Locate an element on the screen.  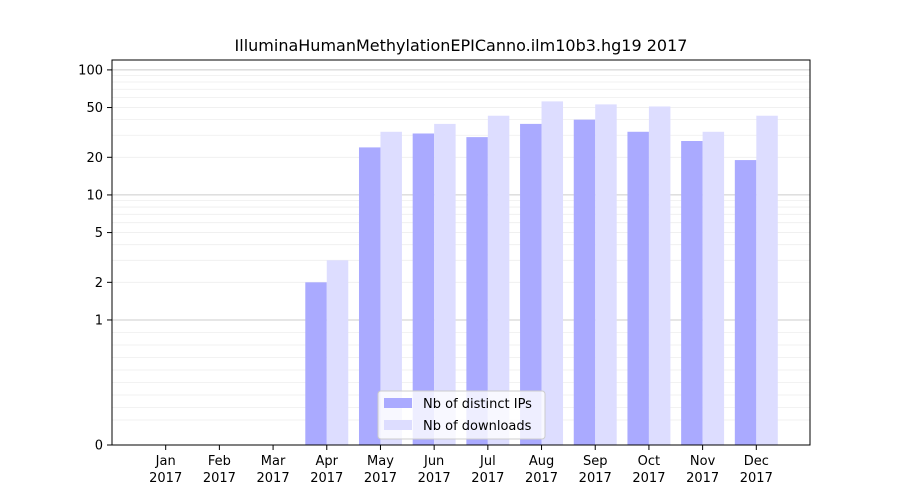
bar-downloads-oct is located at coordinates (659, 275).